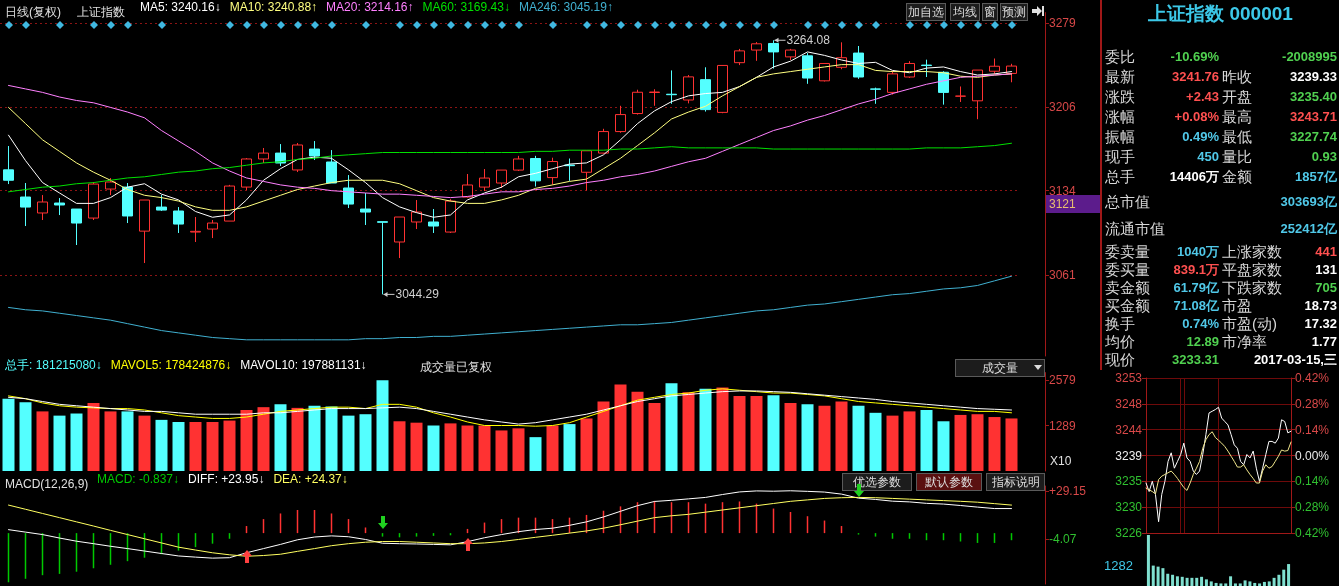 This screenshot has height=586, width=1339. Describe the element at coordinates (1063, 190) in the screenshot. I see `y-tick-label: 3134` at that location.